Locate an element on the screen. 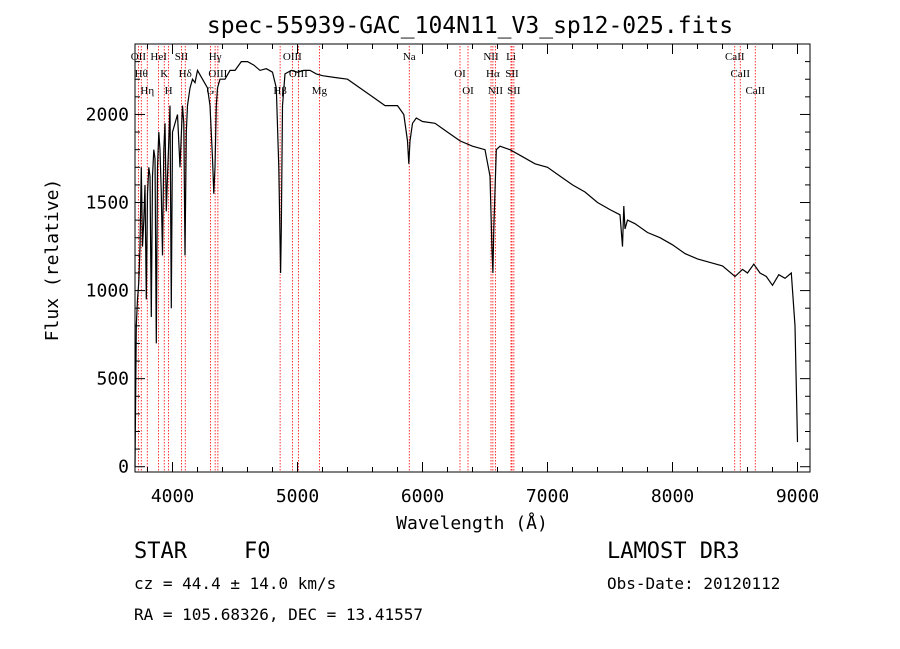 The image size is (900, 649). chart-title: spec-55939-GAC_104N11_V3_sp12-025.fits is located at coordinates (470, 26).